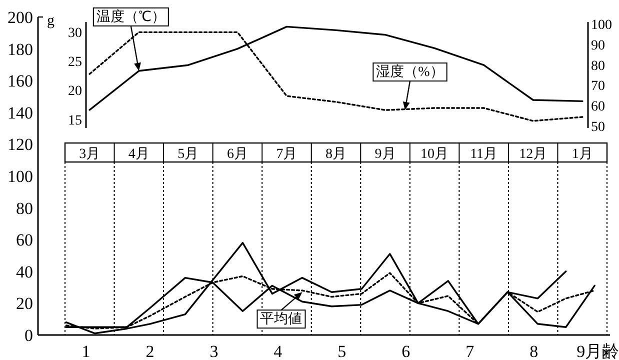 Image resolution: width=619 pixels, height=360 pixels. Describe the element at coordinates (20, 81) in the screenshot. I see `y-tick-label: 160` at that location.